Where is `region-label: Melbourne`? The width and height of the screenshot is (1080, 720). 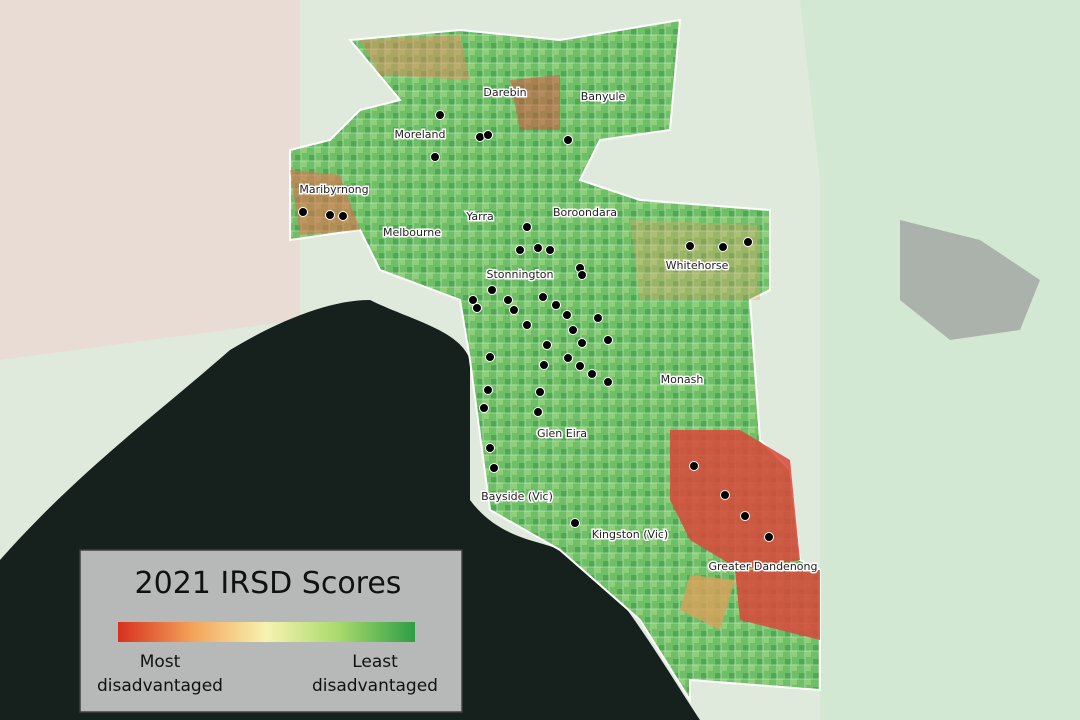 region-label: Melbourne is located at coordinates (412, 232).